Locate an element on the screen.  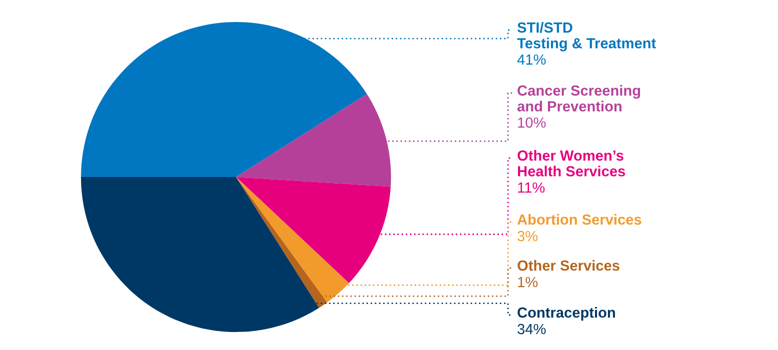
slice-label: Other Women’s Health Services is located at coordinates (572, 163).